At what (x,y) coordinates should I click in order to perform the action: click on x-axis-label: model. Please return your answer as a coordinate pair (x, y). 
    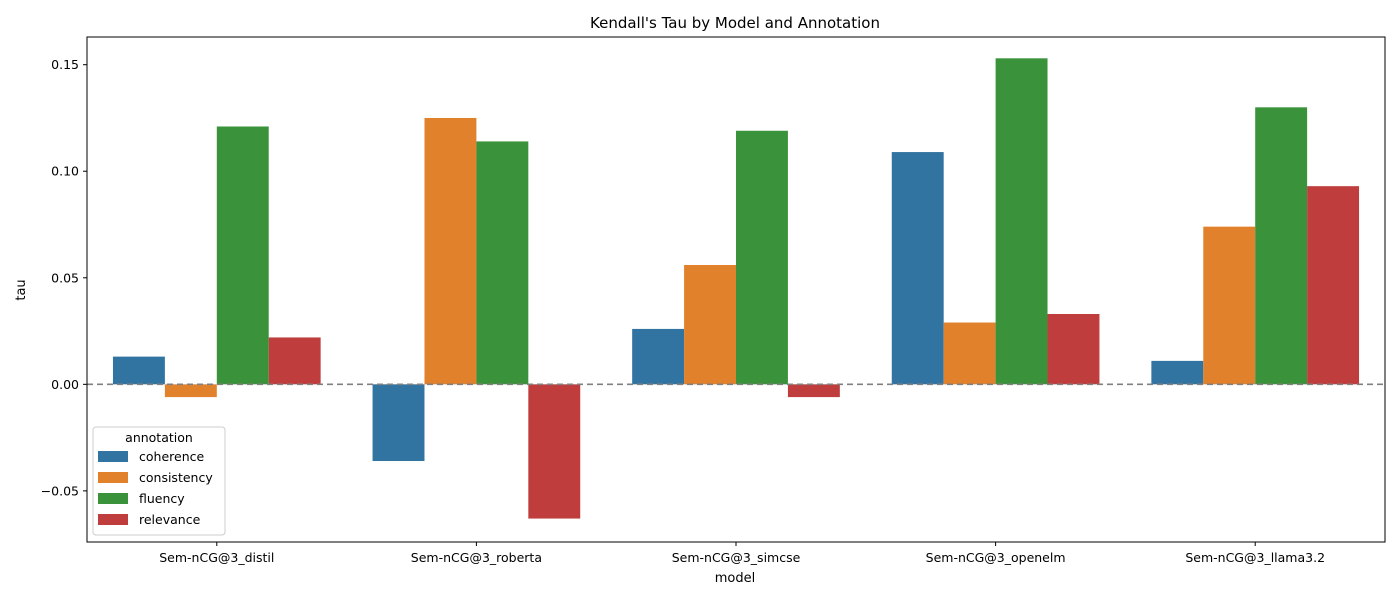
    Looking at the image, I should click on (735, 578).